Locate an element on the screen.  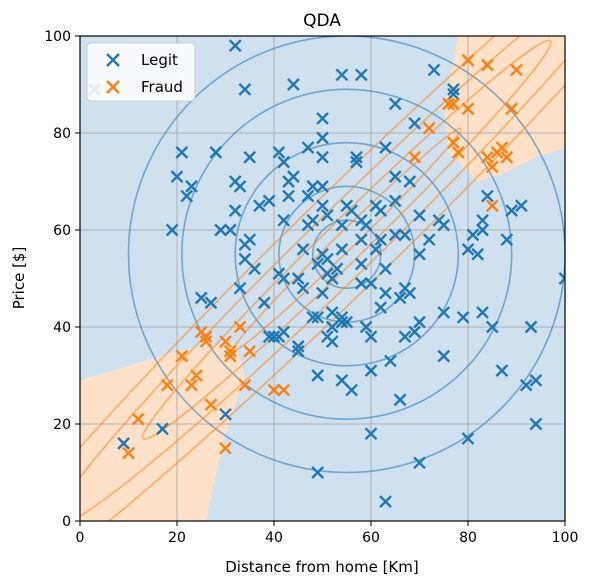
x-axis-label: Distance from home [Km] is located at coordinates (321, 567).